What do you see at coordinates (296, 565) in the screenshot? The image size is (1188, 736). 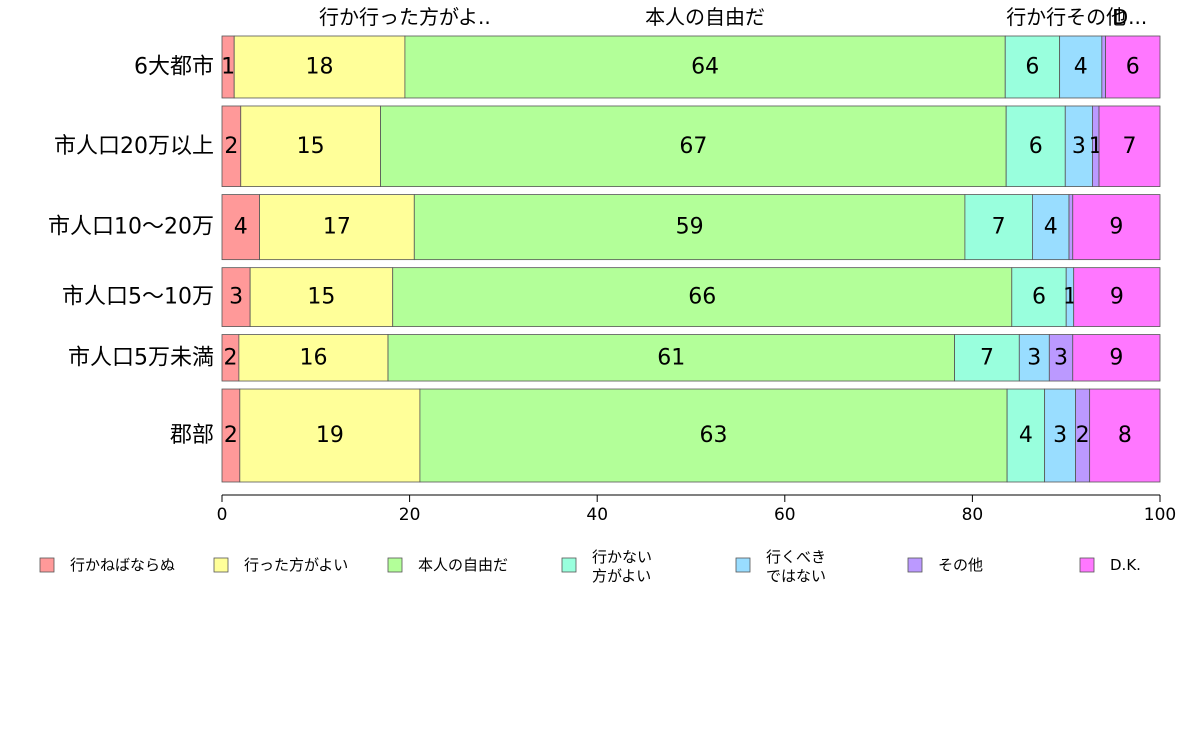 I see `legend-label: 行った方がよい` at bounding box center [296, 565].